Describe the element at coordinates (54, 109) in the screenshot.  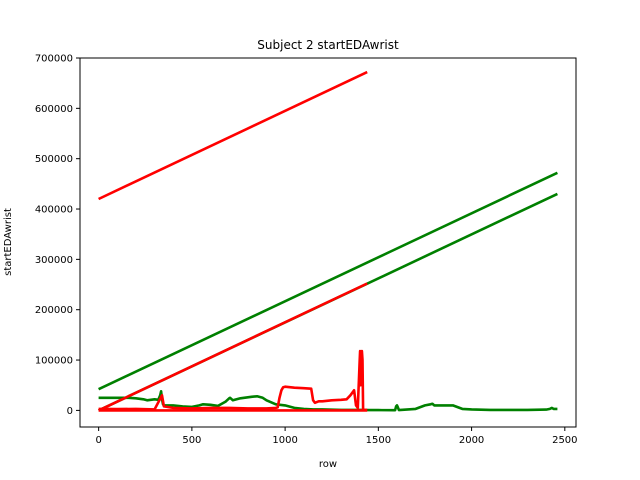
I see `y-tick-label: 600000` at that location.